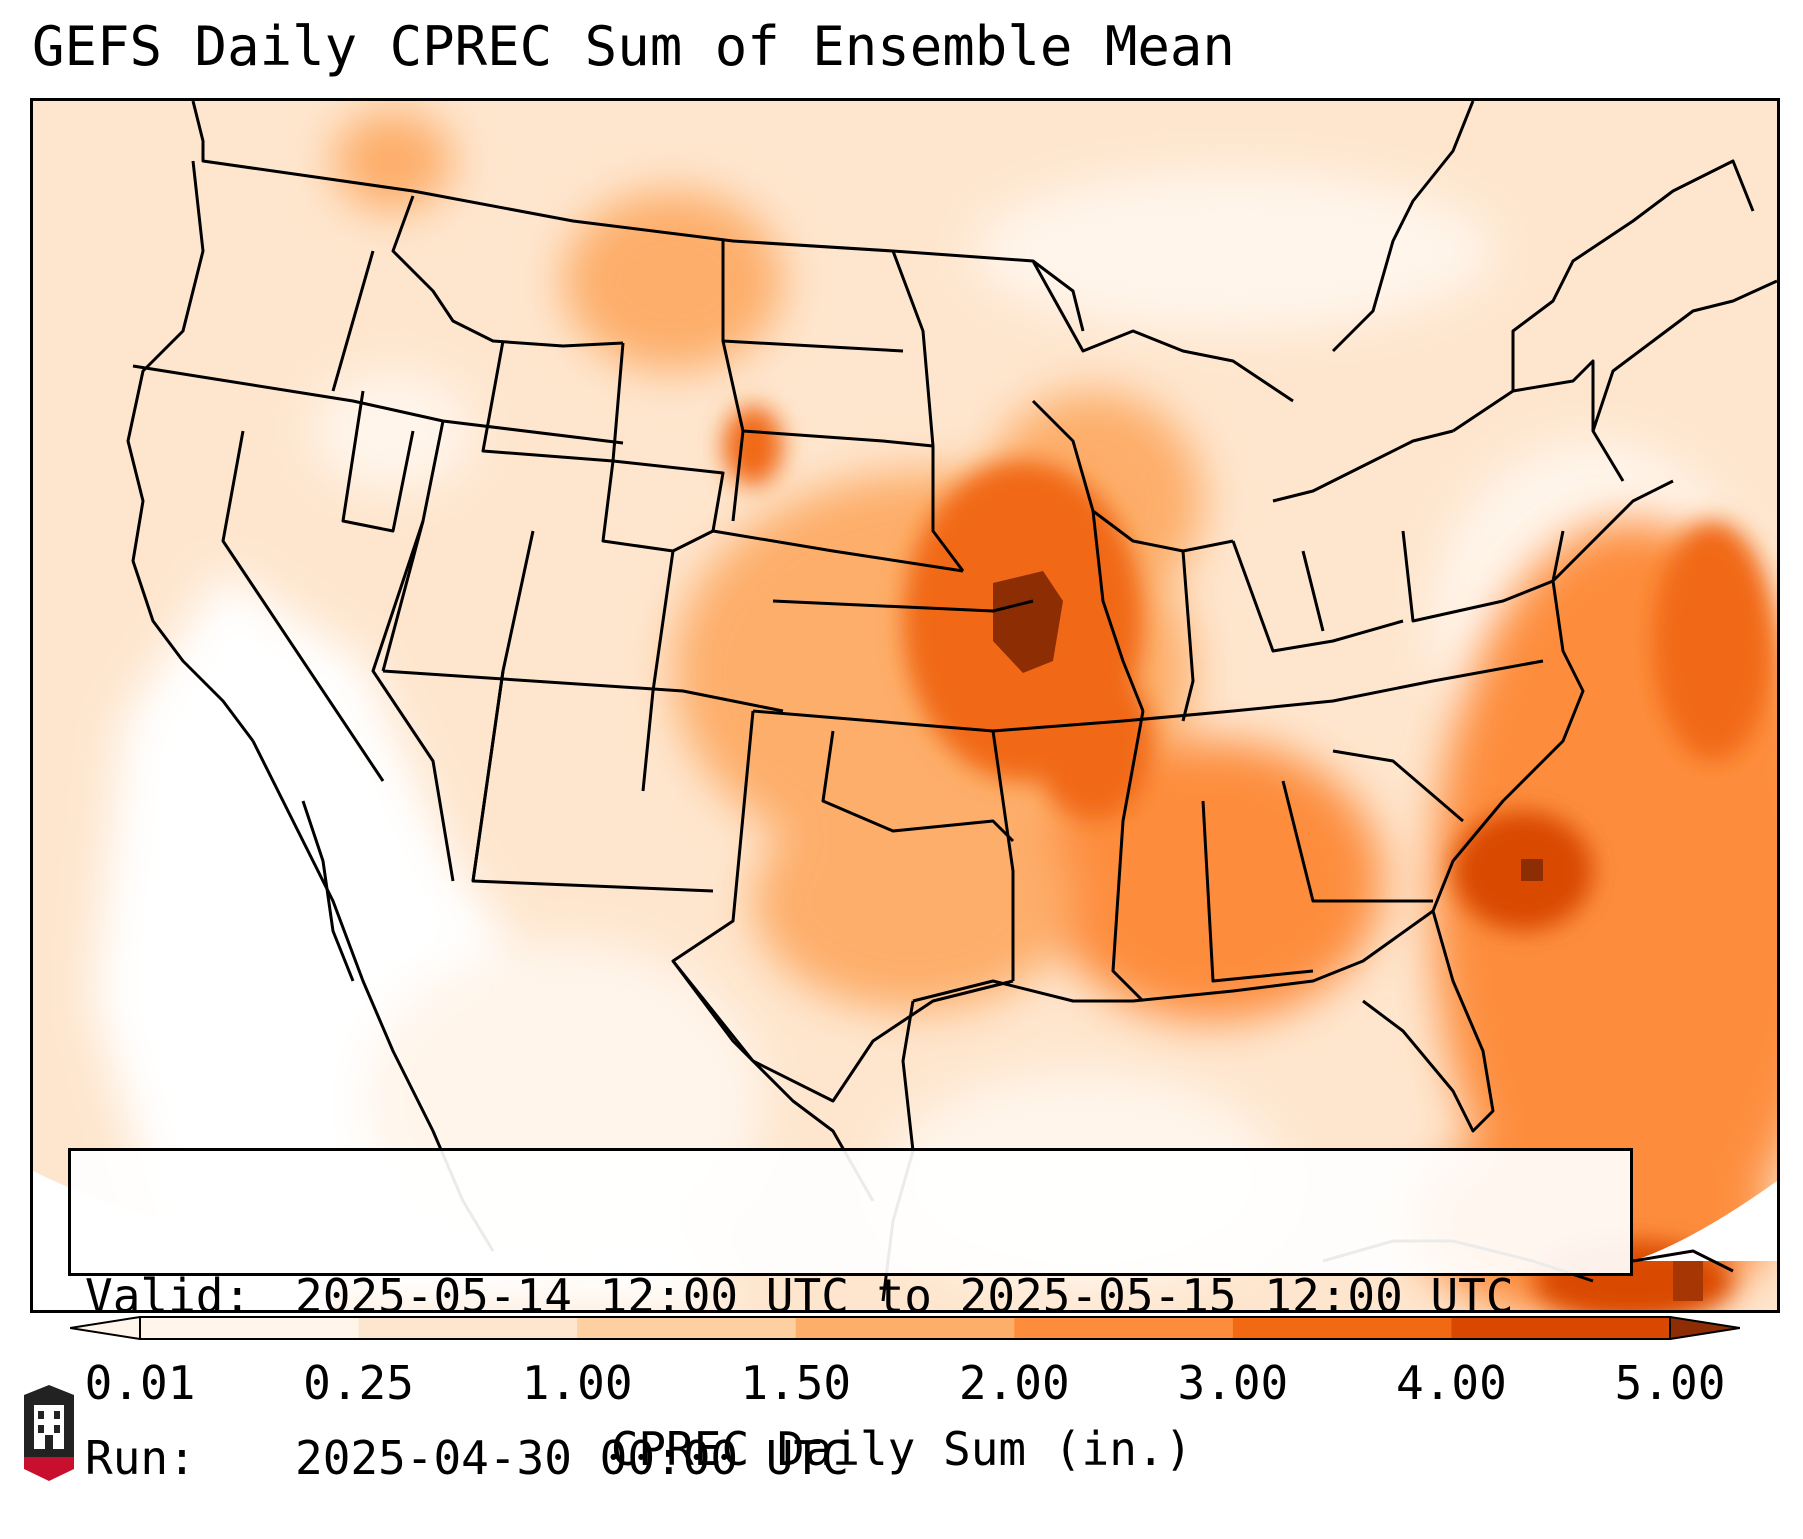 This screenshot has height=1539, width=1803. What do you see at coordinates (140, 1383) in the screenshot?
I see `colorbar-tick-label: 0.01` at bounding box center [140, 1383].